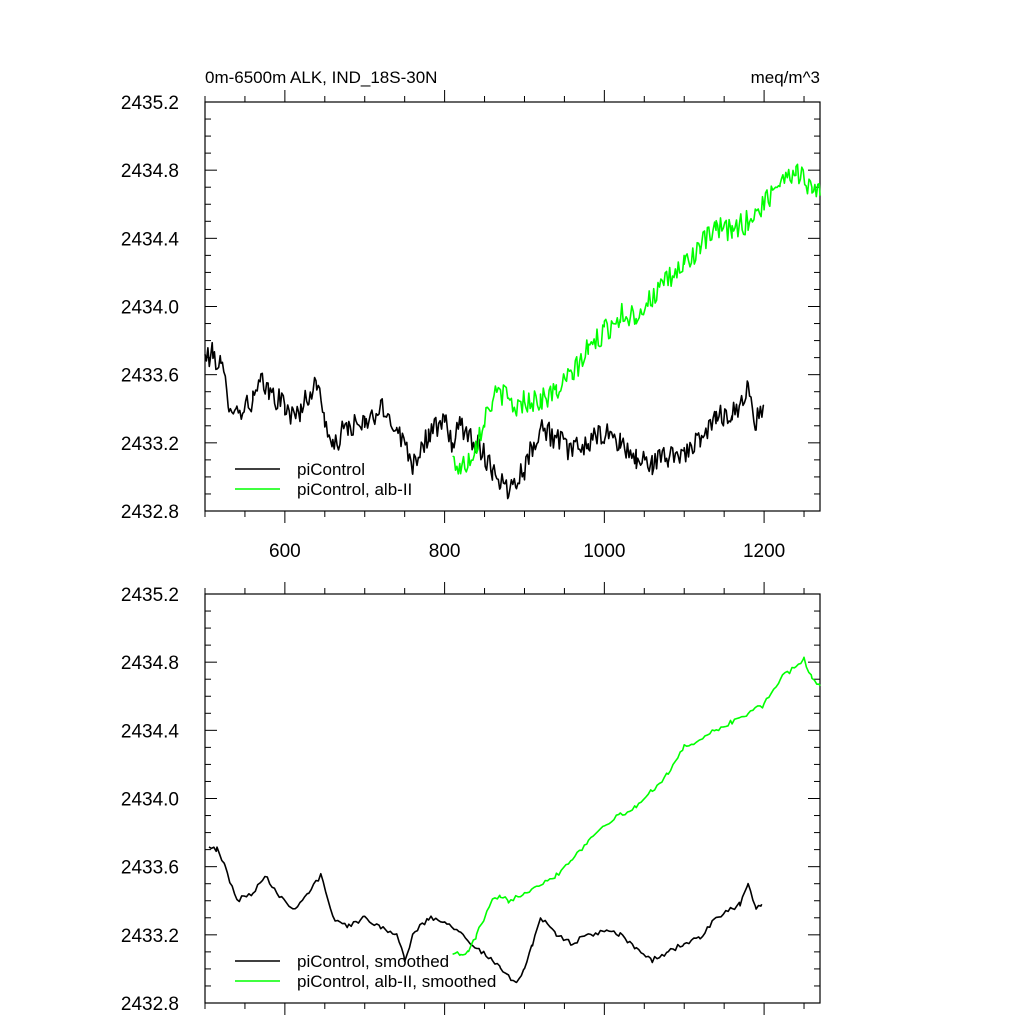  What do you see at coordinates (354, 489) in the screenshot?
I see `legend-label: piControl, alb-II` at bounding box center [354, 489].